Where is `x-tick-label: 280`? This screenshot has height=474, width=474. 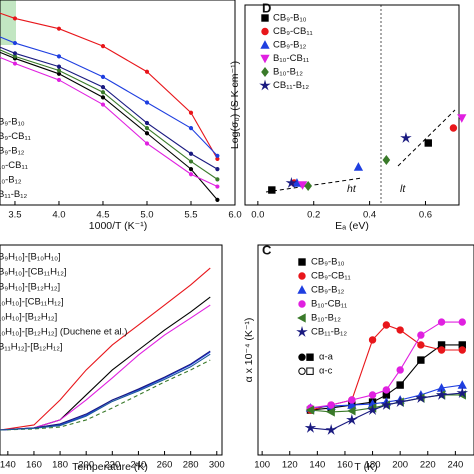
x-tick-label: 280 is located at coordinates (191, 465).